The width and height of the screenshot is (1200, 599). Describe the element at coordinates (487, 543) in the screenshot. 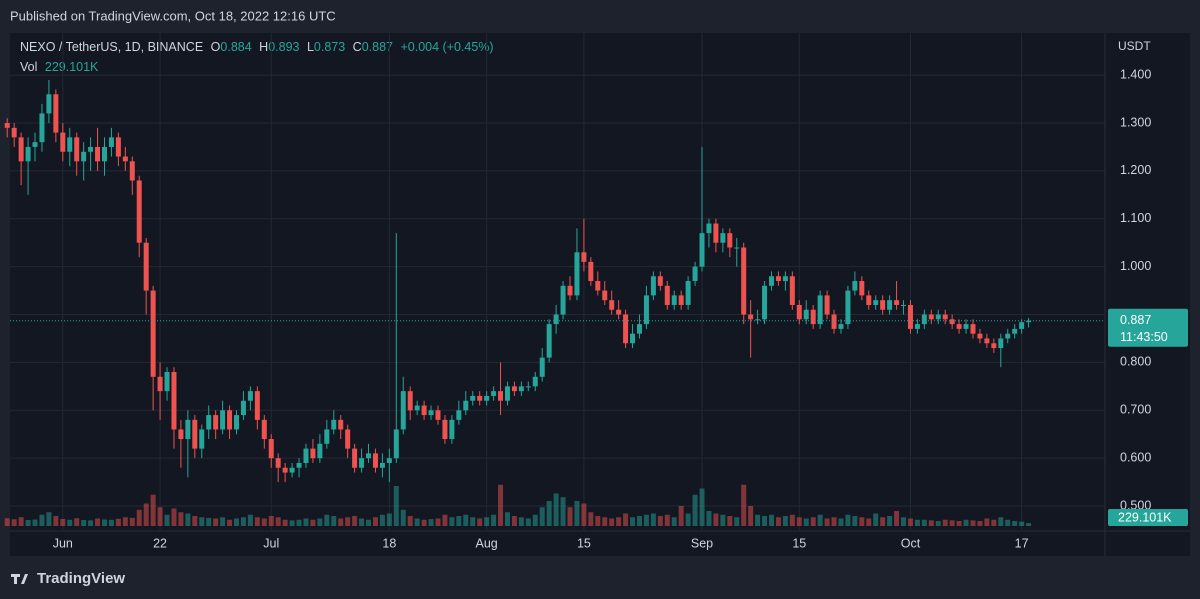

I see `x-tick-label: Aug` at that location.